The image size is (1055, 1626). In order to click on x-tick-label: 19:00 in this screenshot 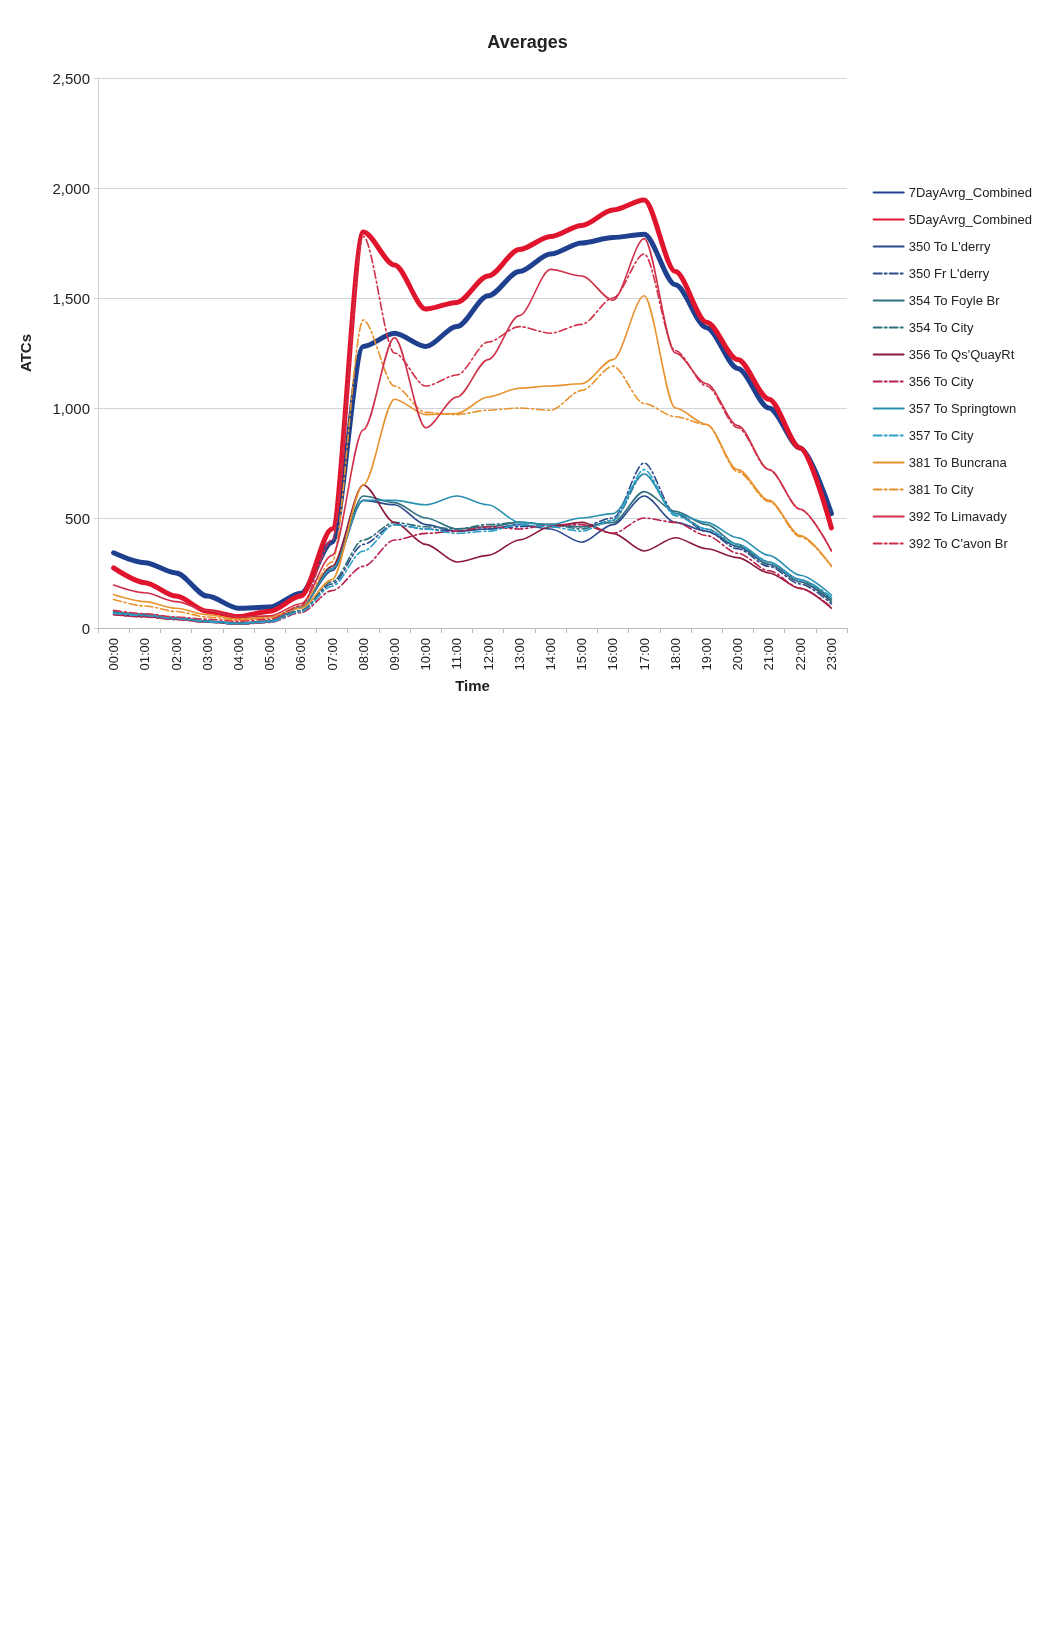, I will do `click(707, 654)`.